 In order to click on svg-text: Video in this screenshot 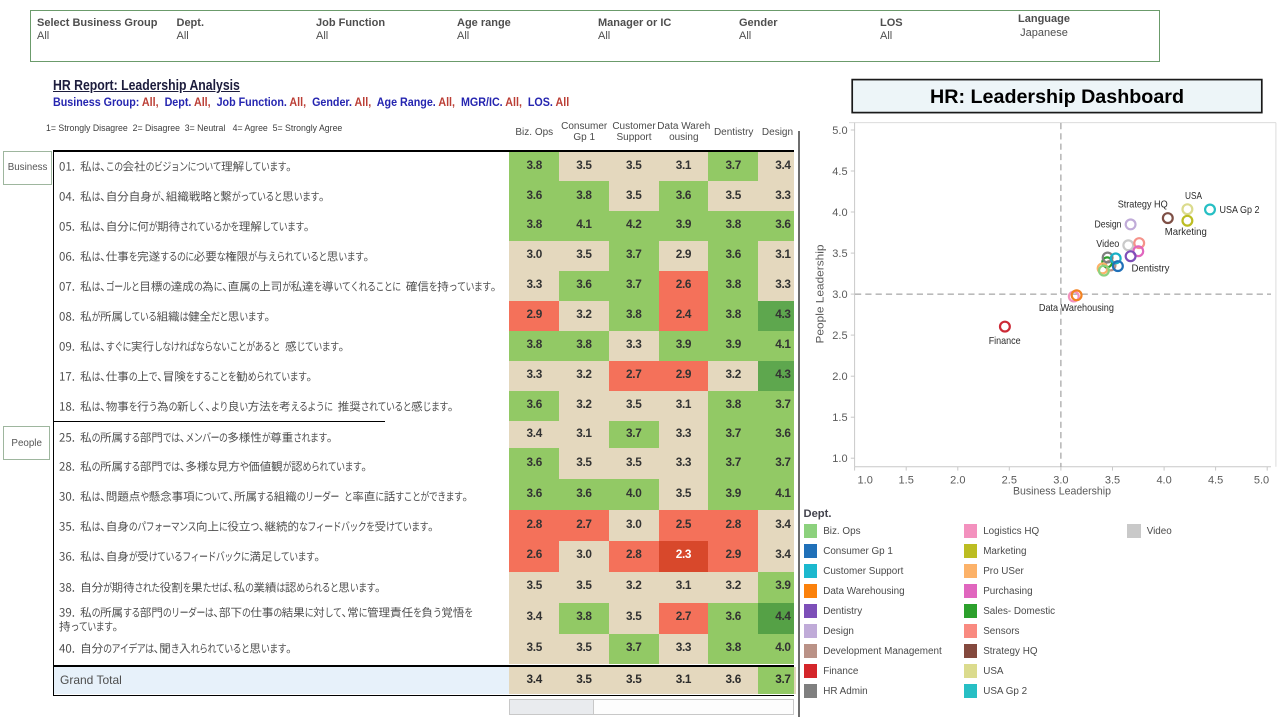, I will do `click(1107, 244)`.